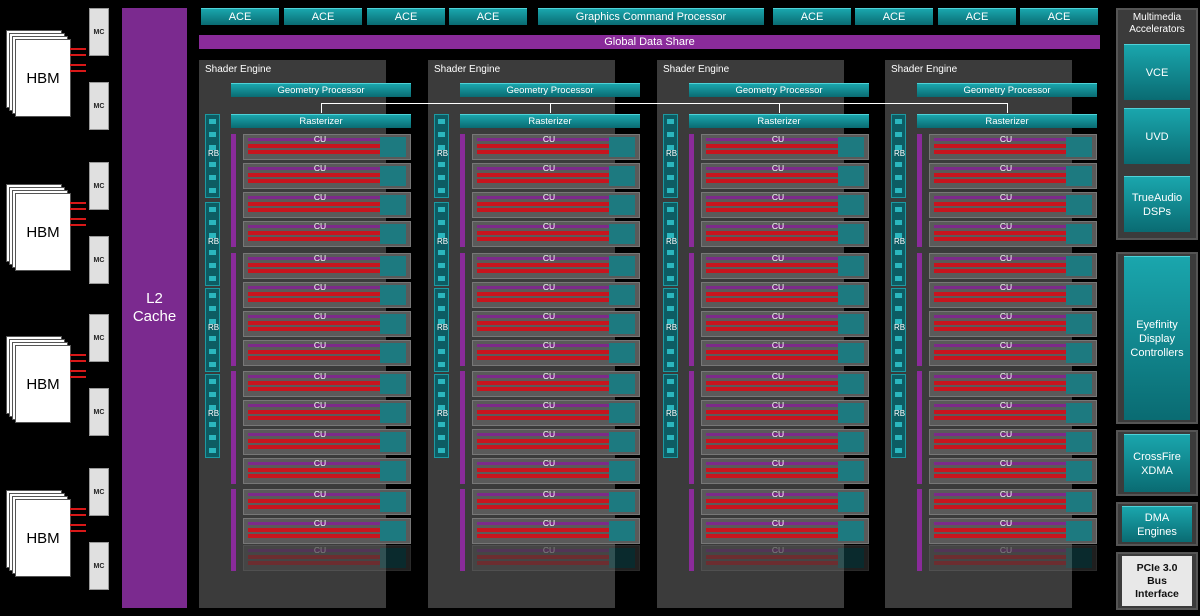 This screenshot has height=616, width=1200. I want to click on hbm-label: HBM, so click(43, 232).